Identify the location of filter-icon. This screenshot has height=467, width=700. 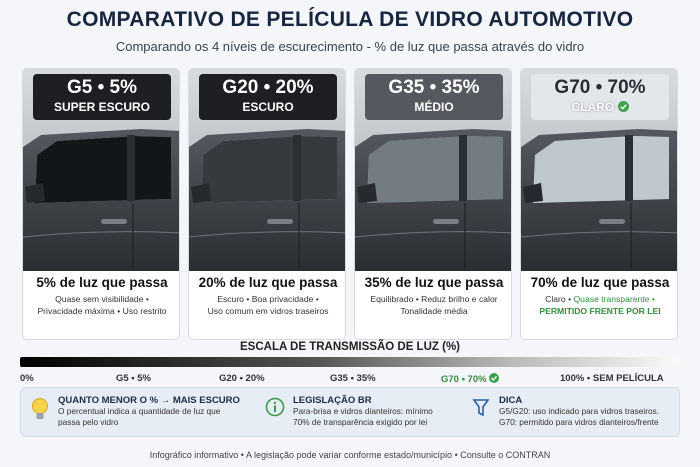
(481, 408).